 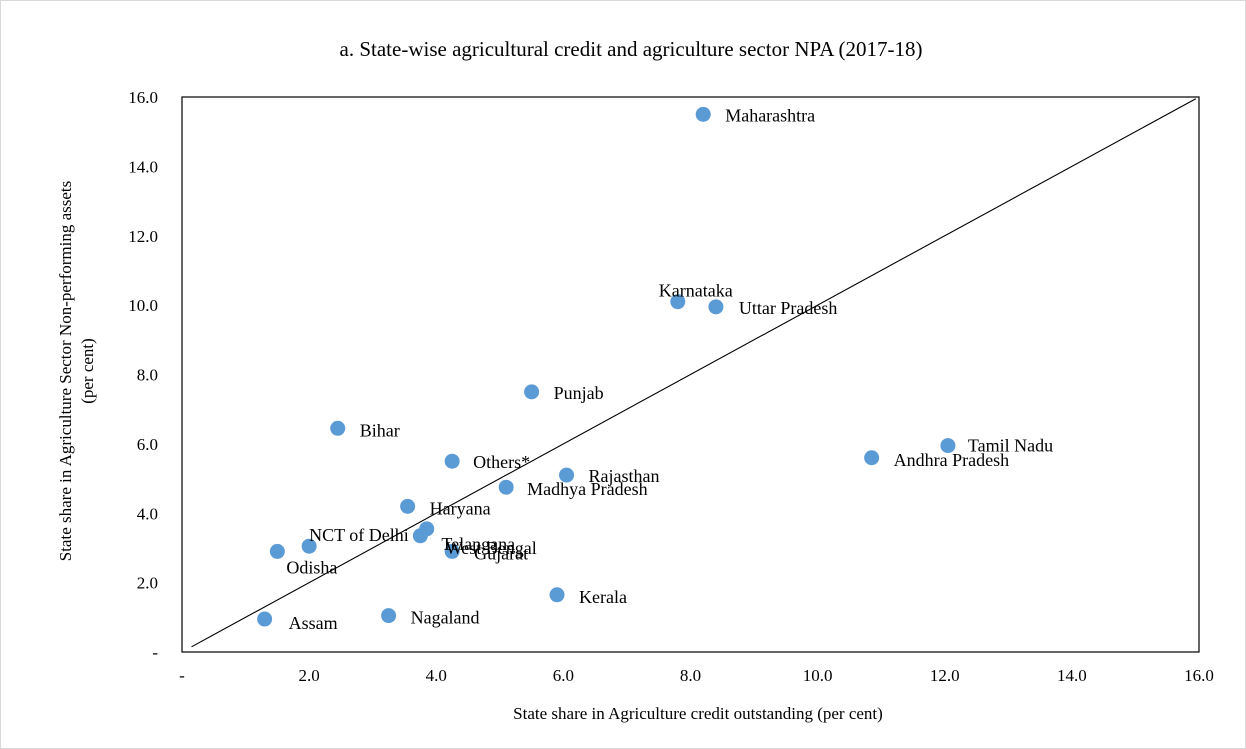 What do you see at coordinates (1010, 446) in the screenshot?
I see `data-label-tamil-nadu: Tamil Nadu` at bounding box center [1010, 446].